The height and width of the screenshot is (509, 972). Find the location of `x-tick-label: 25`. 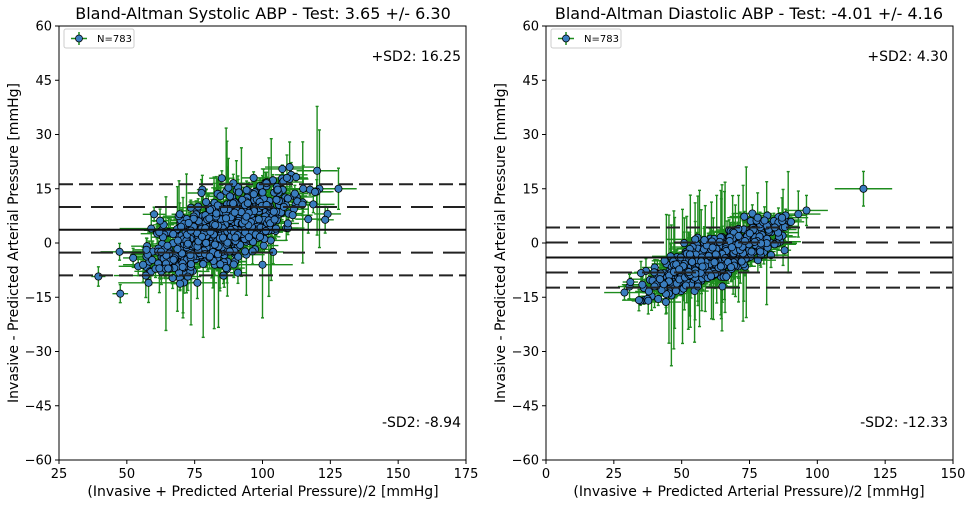

x-tick-label: 25 is located at coordinates (614, 474).